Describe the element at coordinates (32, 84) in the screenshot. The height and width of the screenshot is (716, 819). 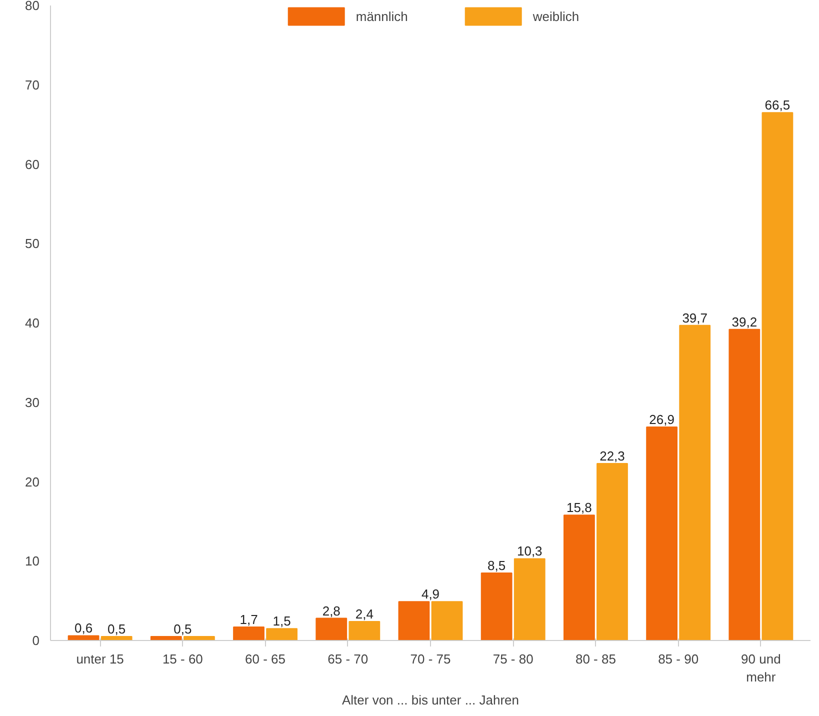
I see `y-tick-label: 70` at that location.